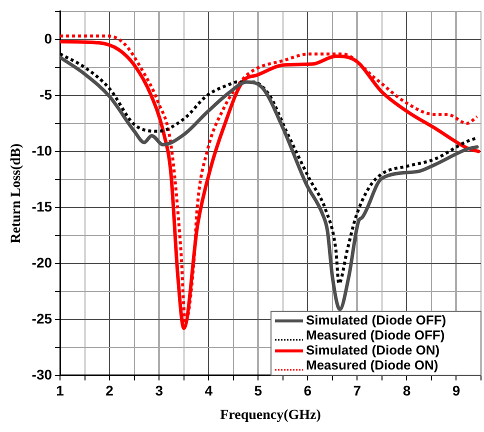  Describe the element at coordinates (46, 94) in the screenshot. I see `y-tick-label: -5` at that location.